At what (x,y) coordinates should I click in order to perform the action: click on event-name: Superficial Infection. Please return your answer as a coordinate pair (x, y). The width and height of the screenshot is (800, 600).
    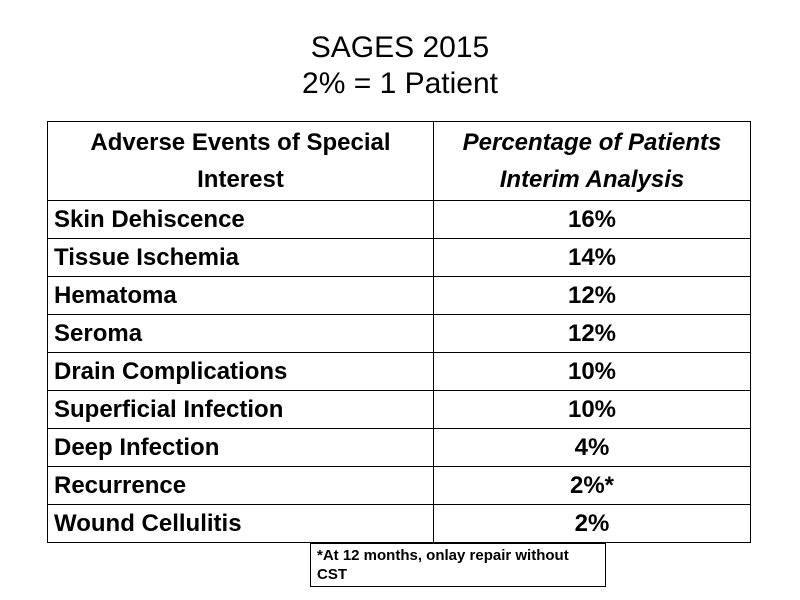
    Looking at the image, I should click on (240, 409).